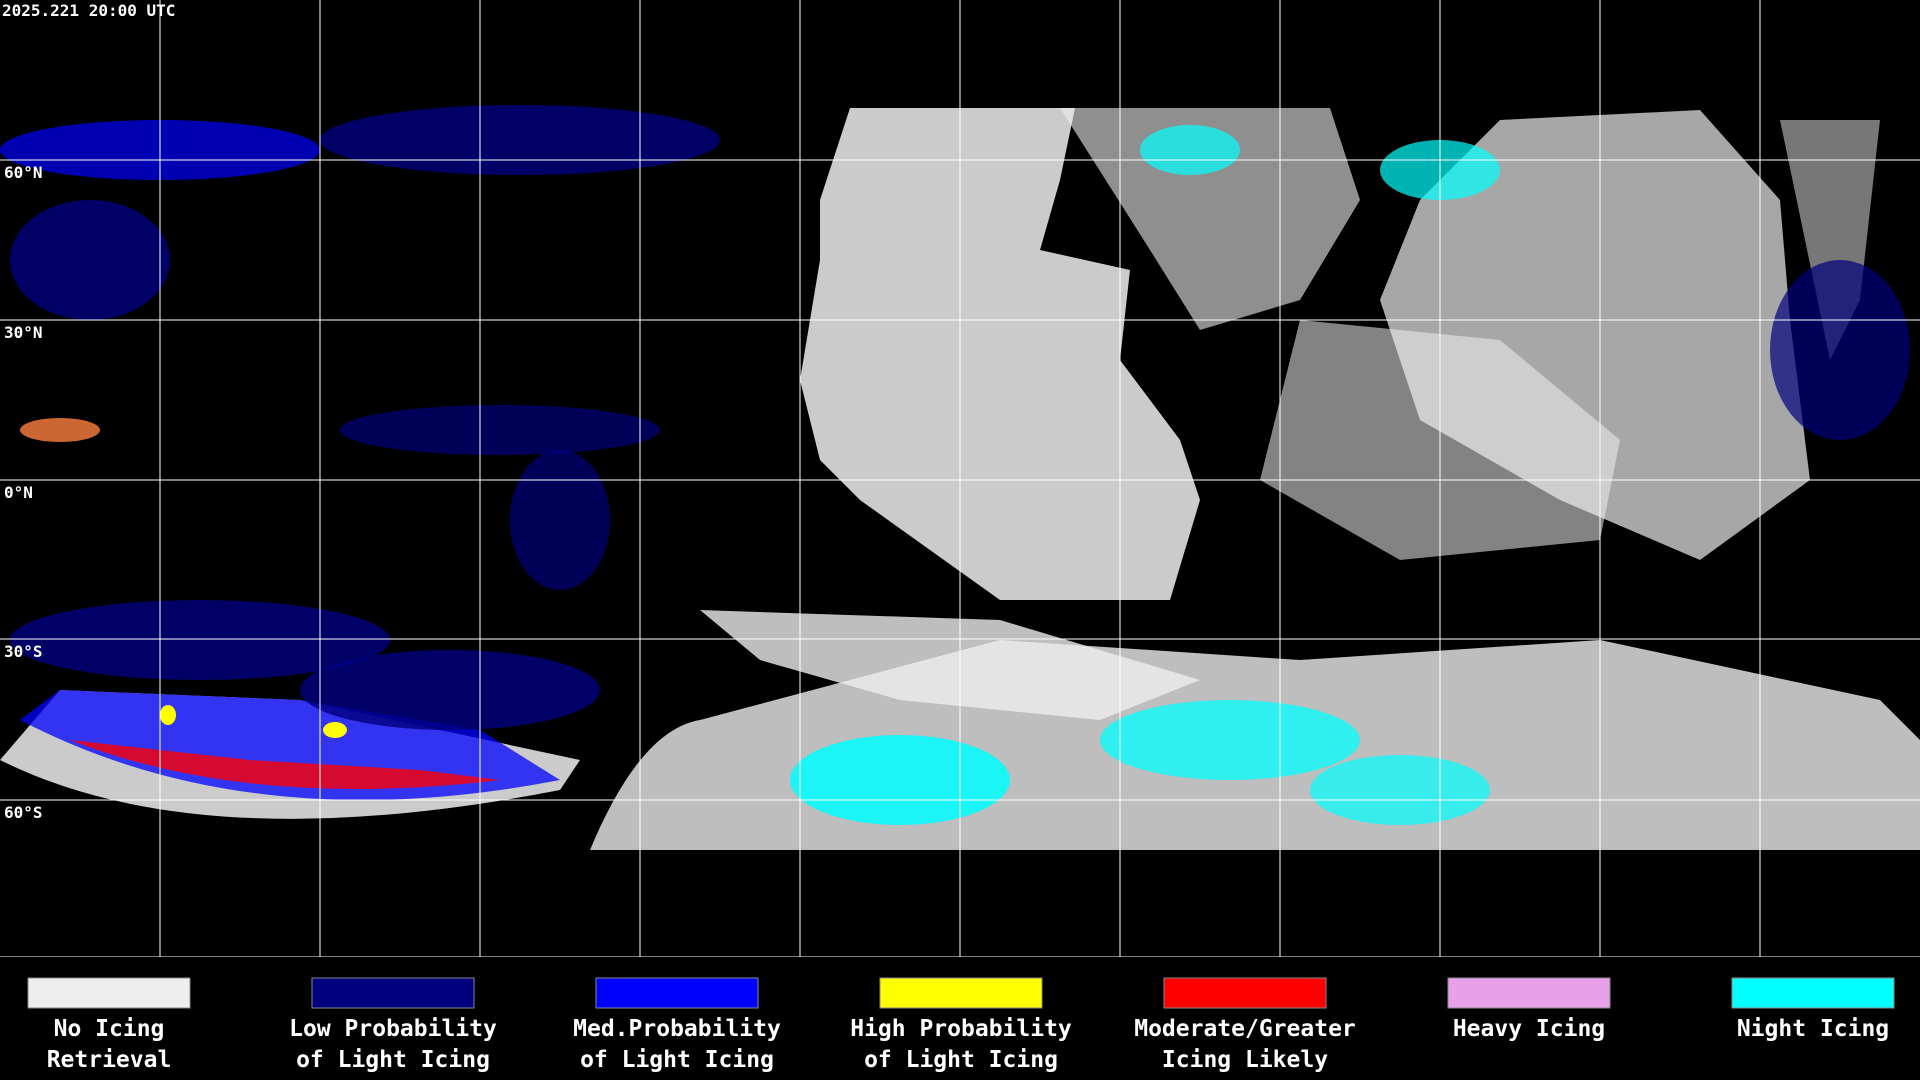  What do you see at coordinates (393, 1029) in the screenshot?
I see `legend-label: Low Probability` at bounding box center [393, 1029].